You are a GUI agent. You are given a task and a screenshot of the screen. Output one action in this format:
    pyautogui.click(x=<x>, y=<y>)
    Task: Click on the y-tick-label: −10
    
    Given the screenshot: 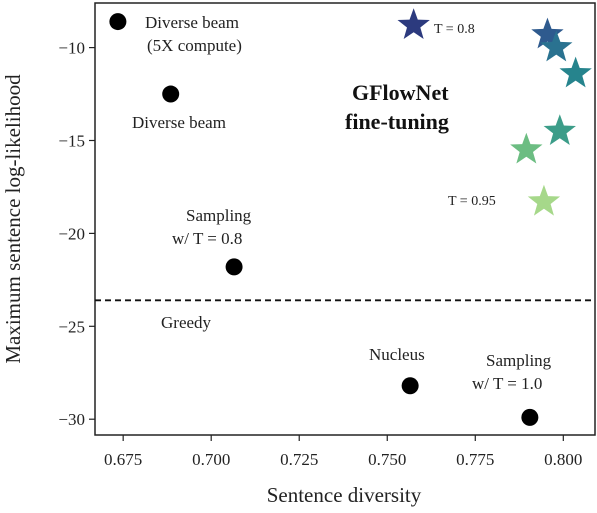 What is the action you would take?
    pyautogui.click(x=71, y=48)
    